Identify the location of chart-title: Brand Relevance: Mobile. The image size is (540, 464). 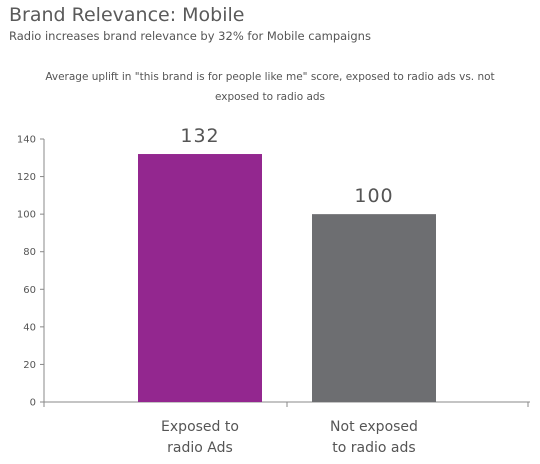
(127, 15).